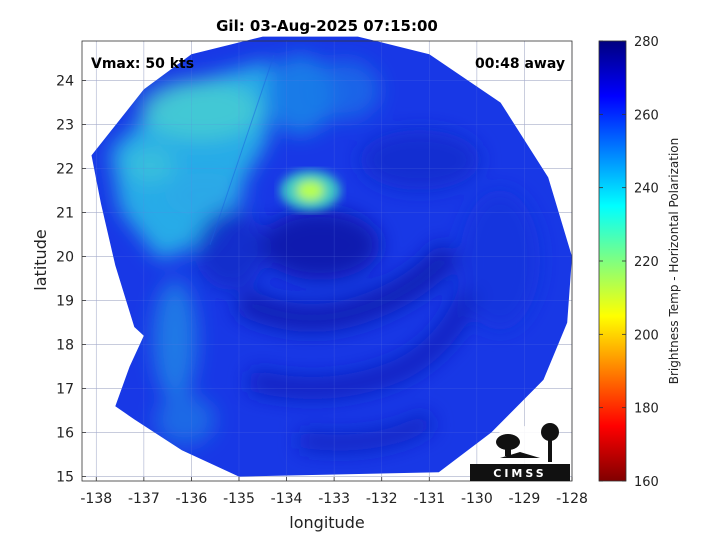  What do you see at coordinates (520, 64) in the screenshot?
I see `time-away-annotation: 00:48 away` at bounding box center [520, 64].